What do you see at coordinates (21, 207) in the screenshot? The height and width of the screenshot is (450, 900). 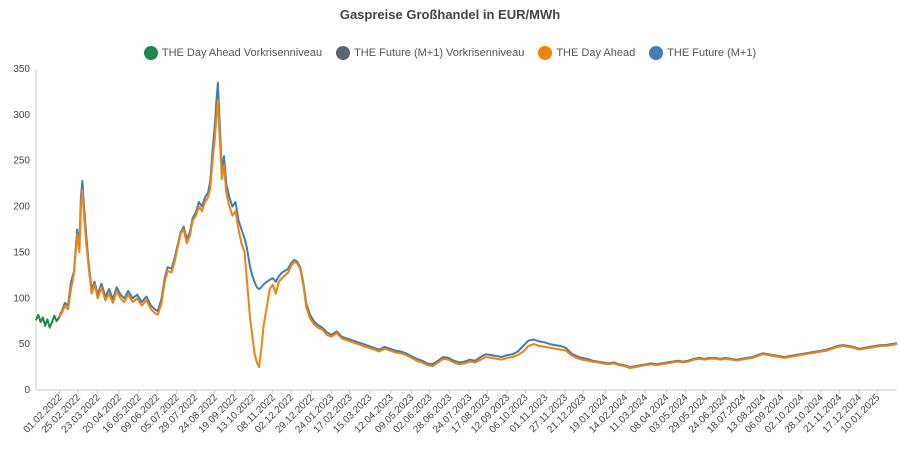 I see `y-tick-label: 200` at bounding box center [21, 207].